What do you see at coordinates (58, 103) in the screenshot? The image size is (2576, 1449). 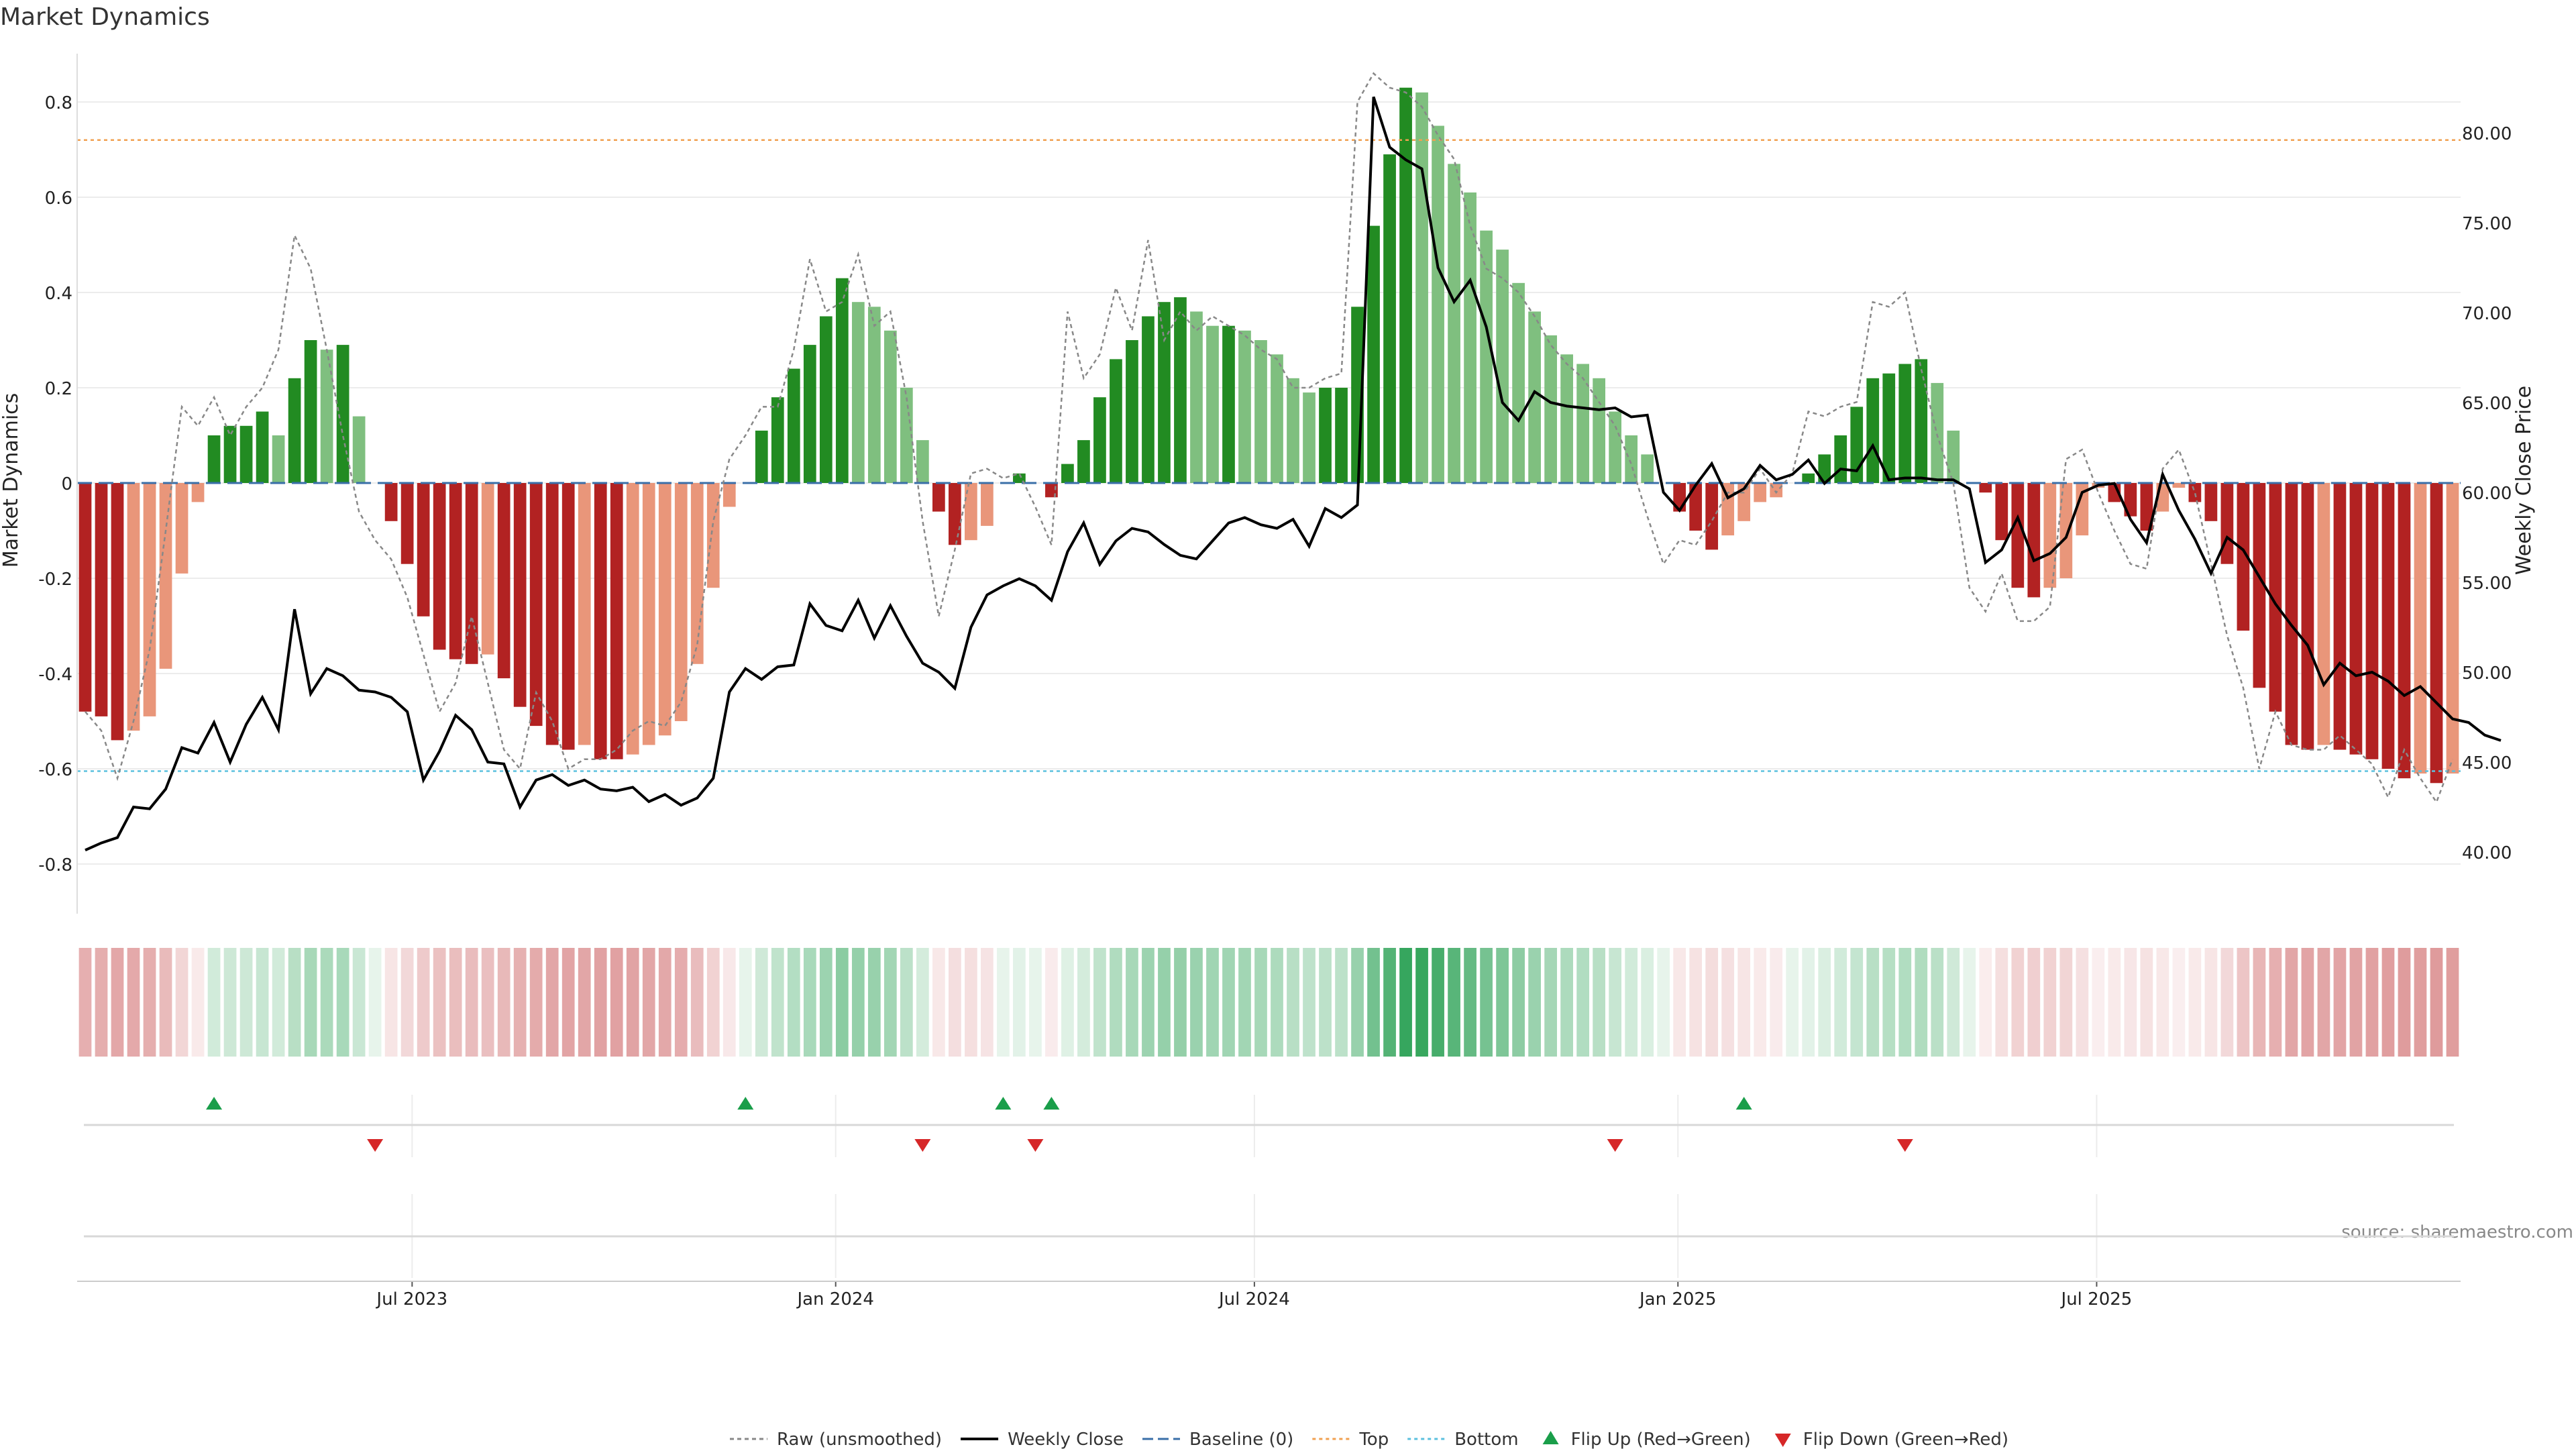 I see `y-tick-label-left: 0.8` at bounding box center [58, 103].